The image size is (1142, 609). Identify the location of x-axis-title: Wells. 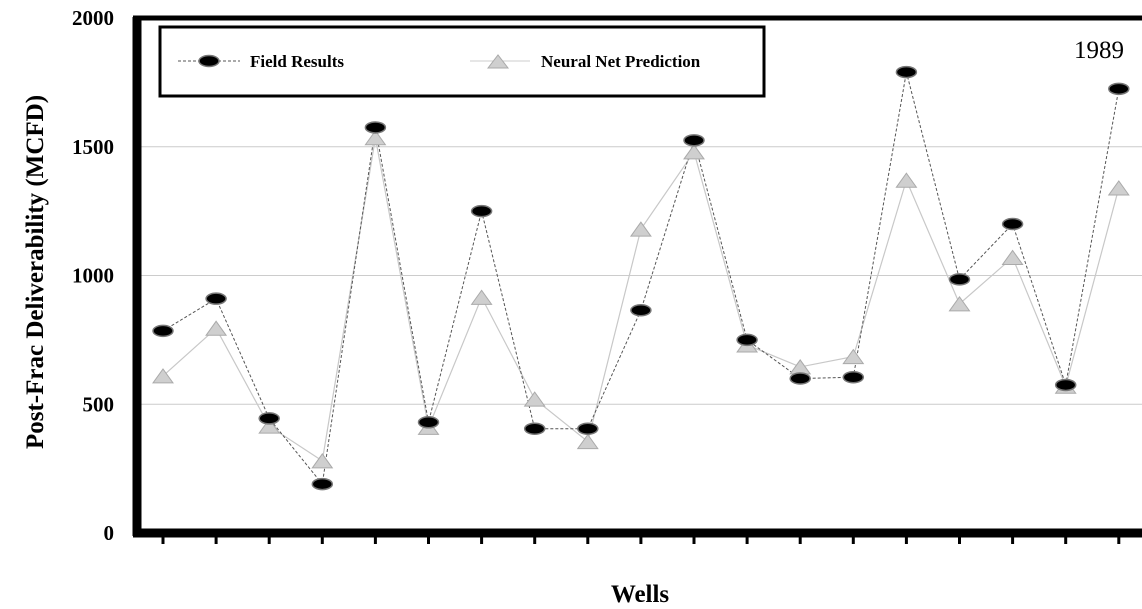
(640, 594).